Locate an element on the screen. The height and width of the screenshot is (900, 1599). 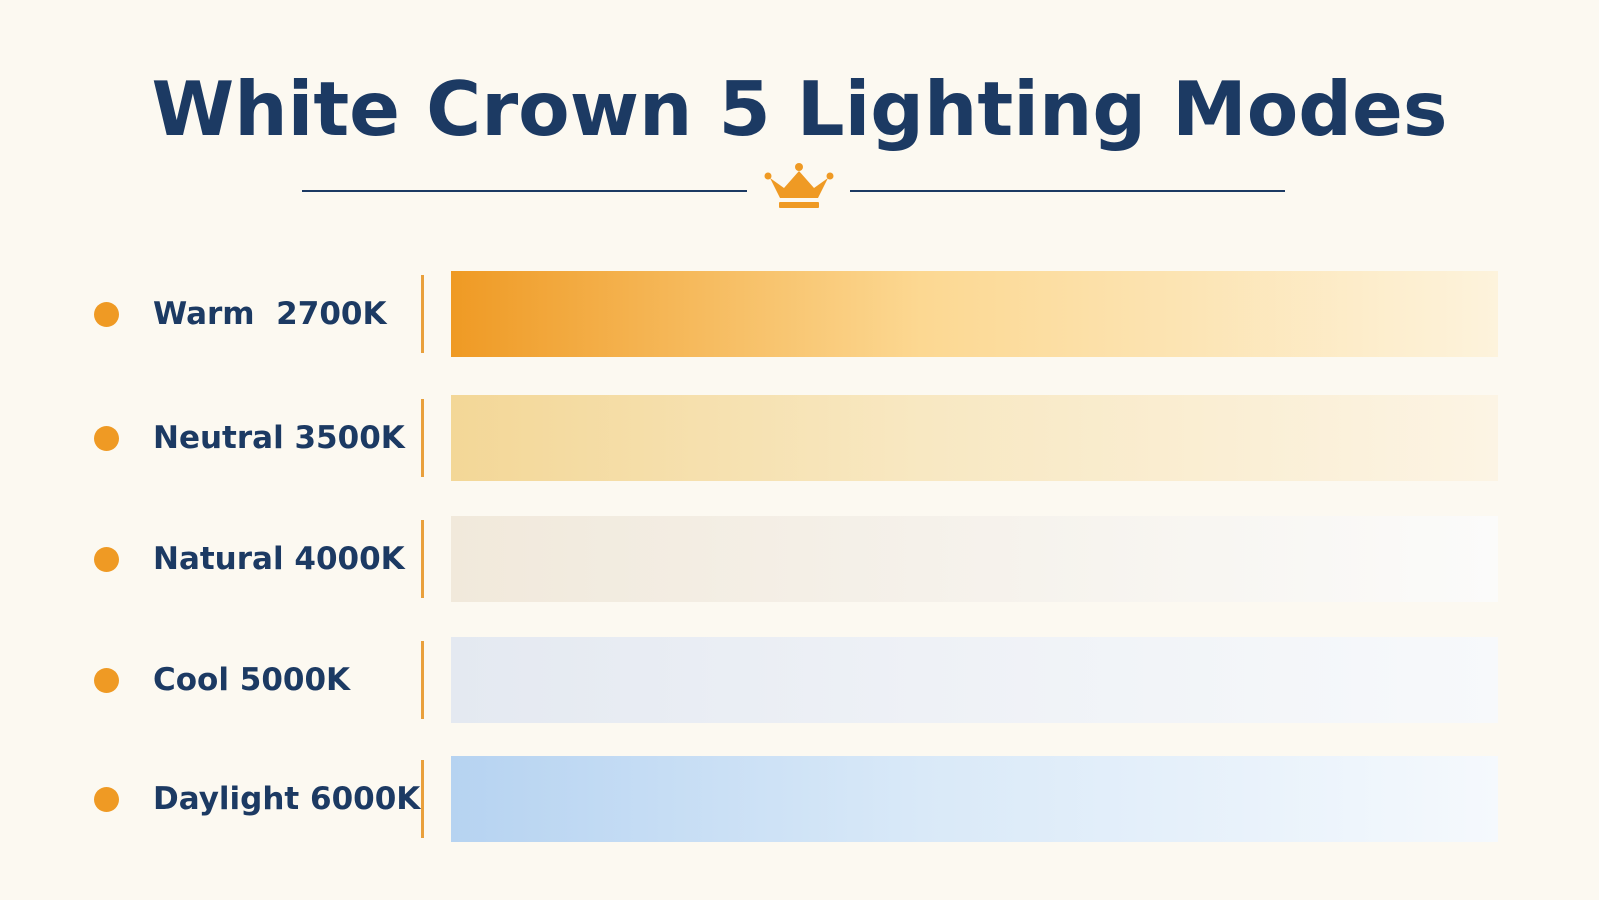
mode-row-daylight: Daylight 6000K is located at coordinates (799, 799).